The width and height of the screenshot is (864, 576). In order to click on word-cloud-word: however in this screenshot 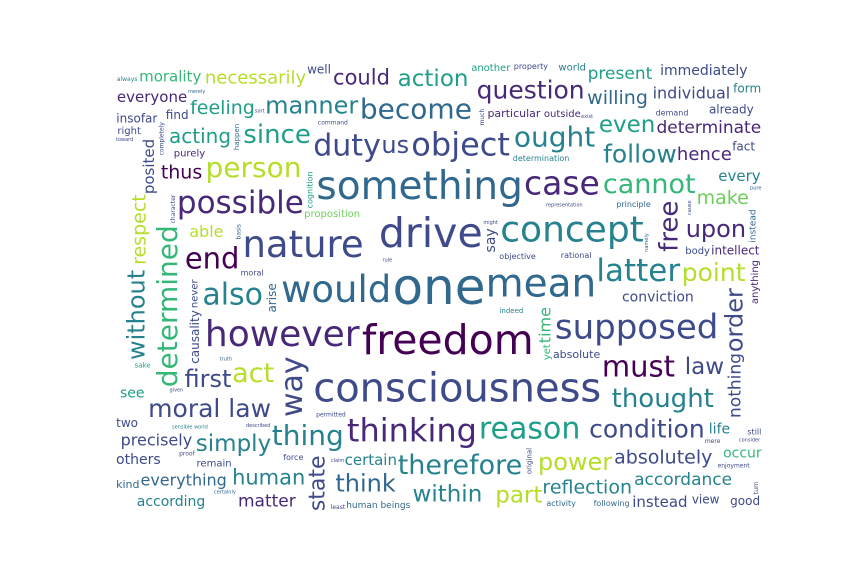, I will do `click(282, 334)`.